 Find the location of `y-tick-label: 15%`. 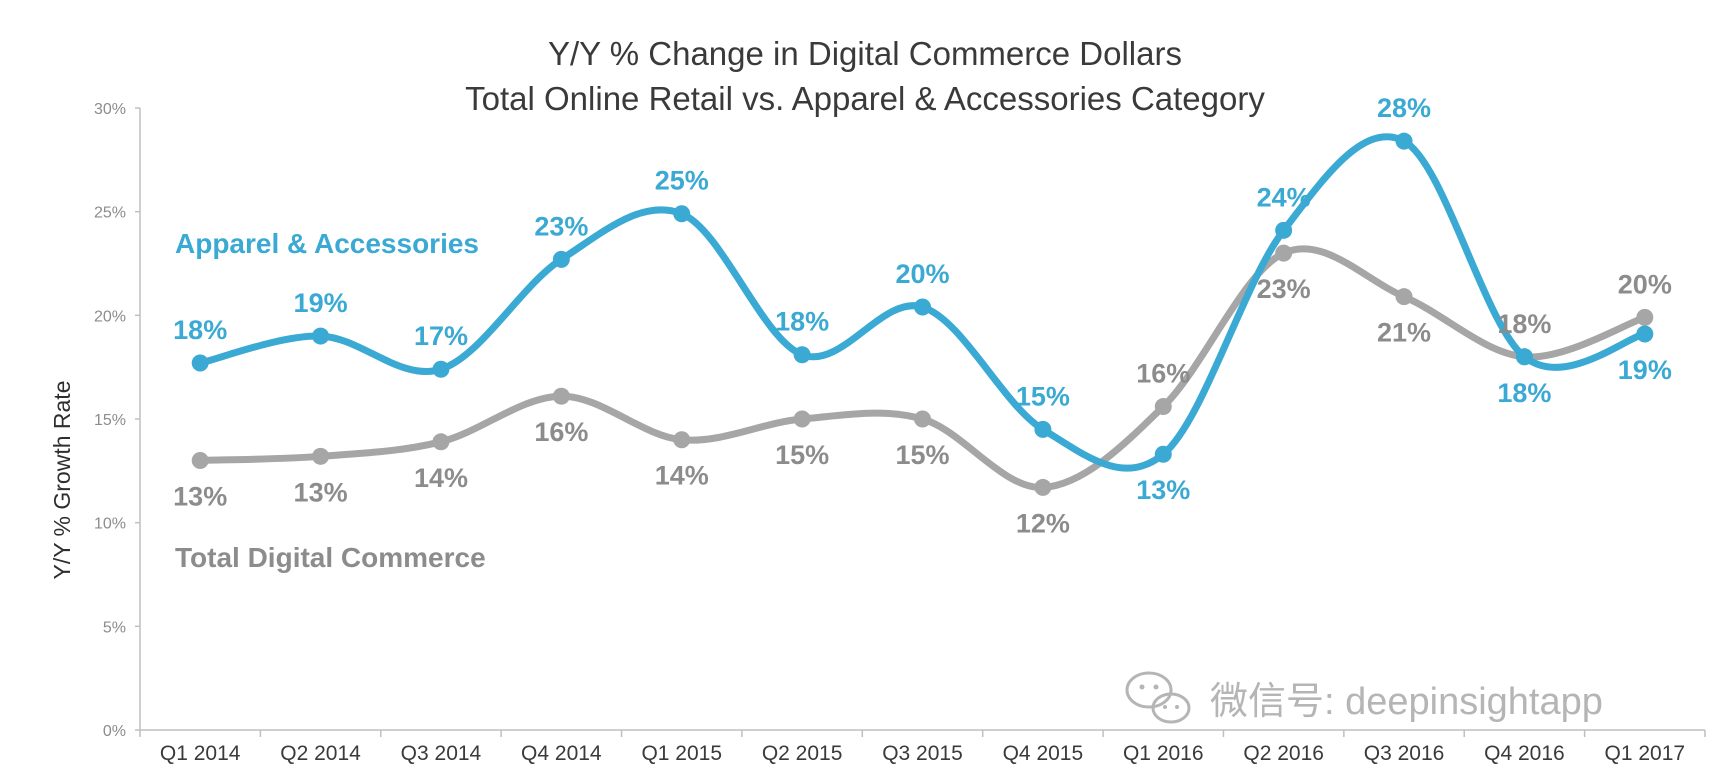

y-tick-label: 15% is located at coordinates (110, 420).